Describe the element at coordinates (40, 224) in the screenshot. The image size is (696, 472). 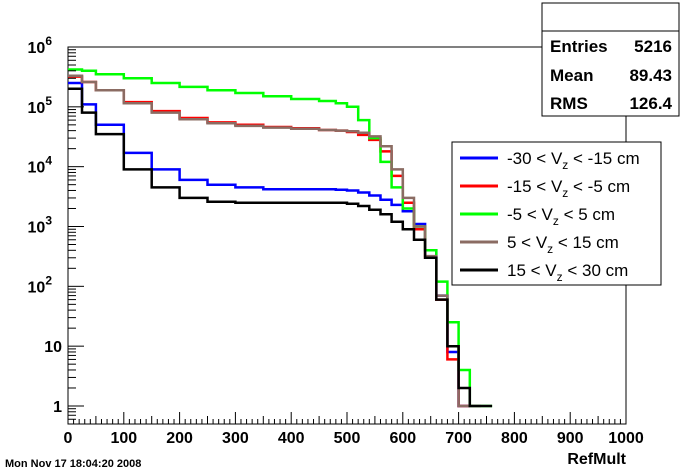
I see `y-tick-label: 10³` at that location.